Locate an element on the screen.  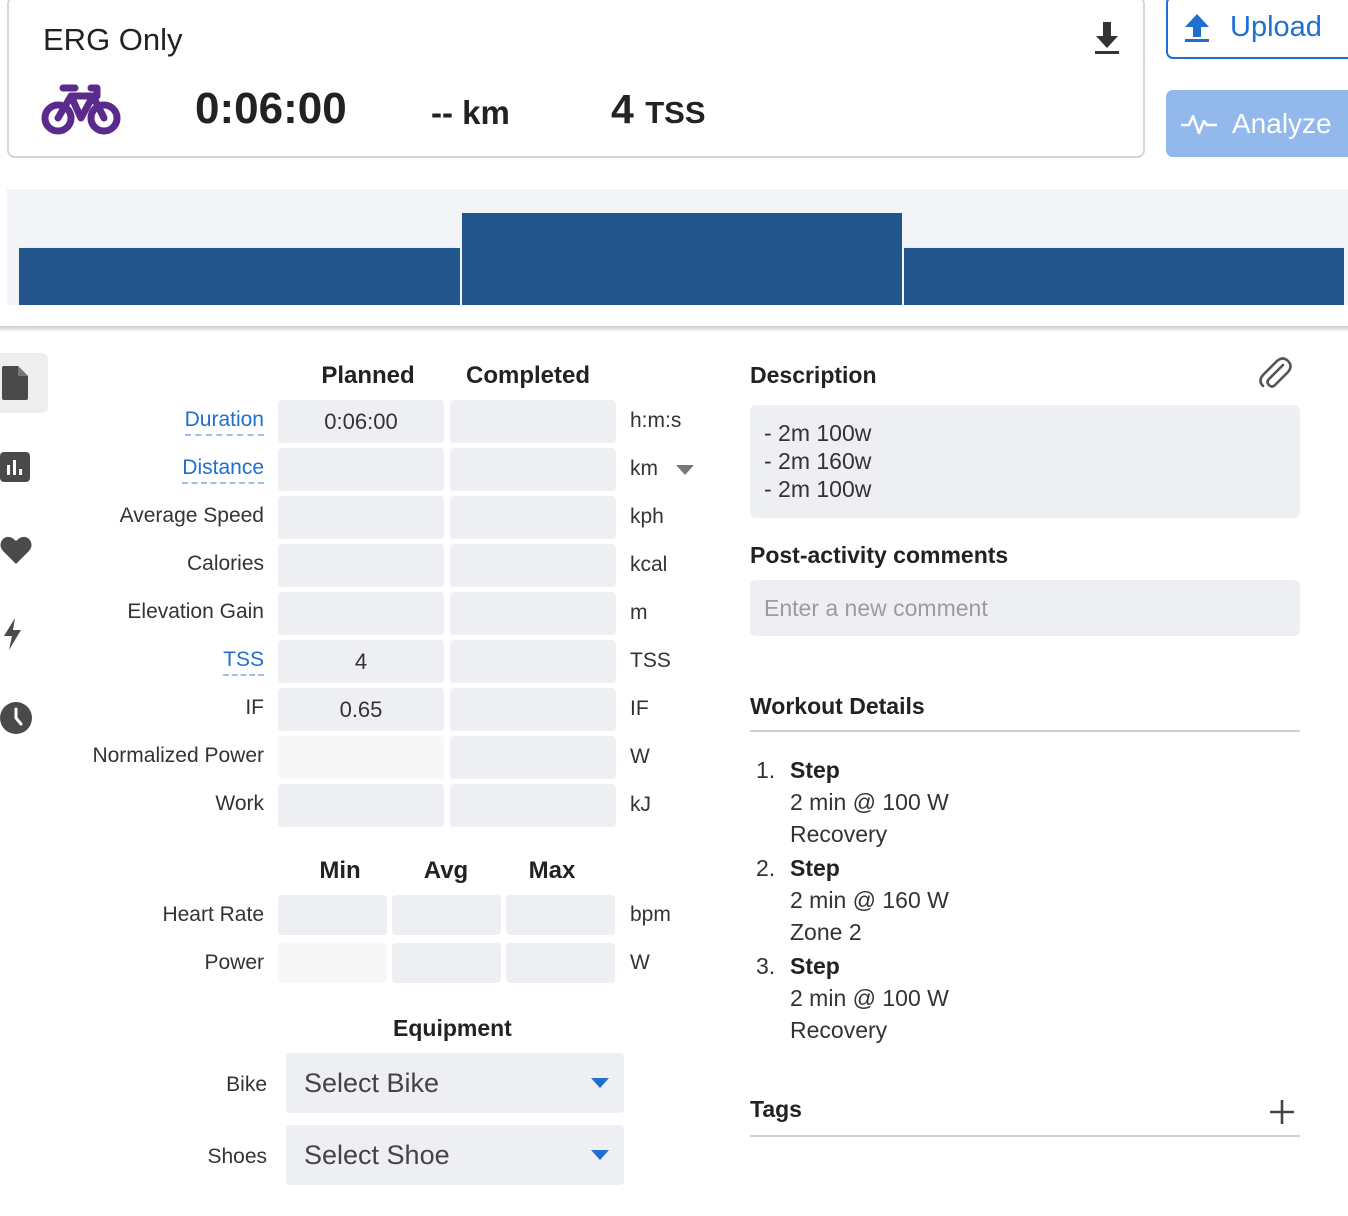
label-calories: Calories is located at coordinates (225, 563).